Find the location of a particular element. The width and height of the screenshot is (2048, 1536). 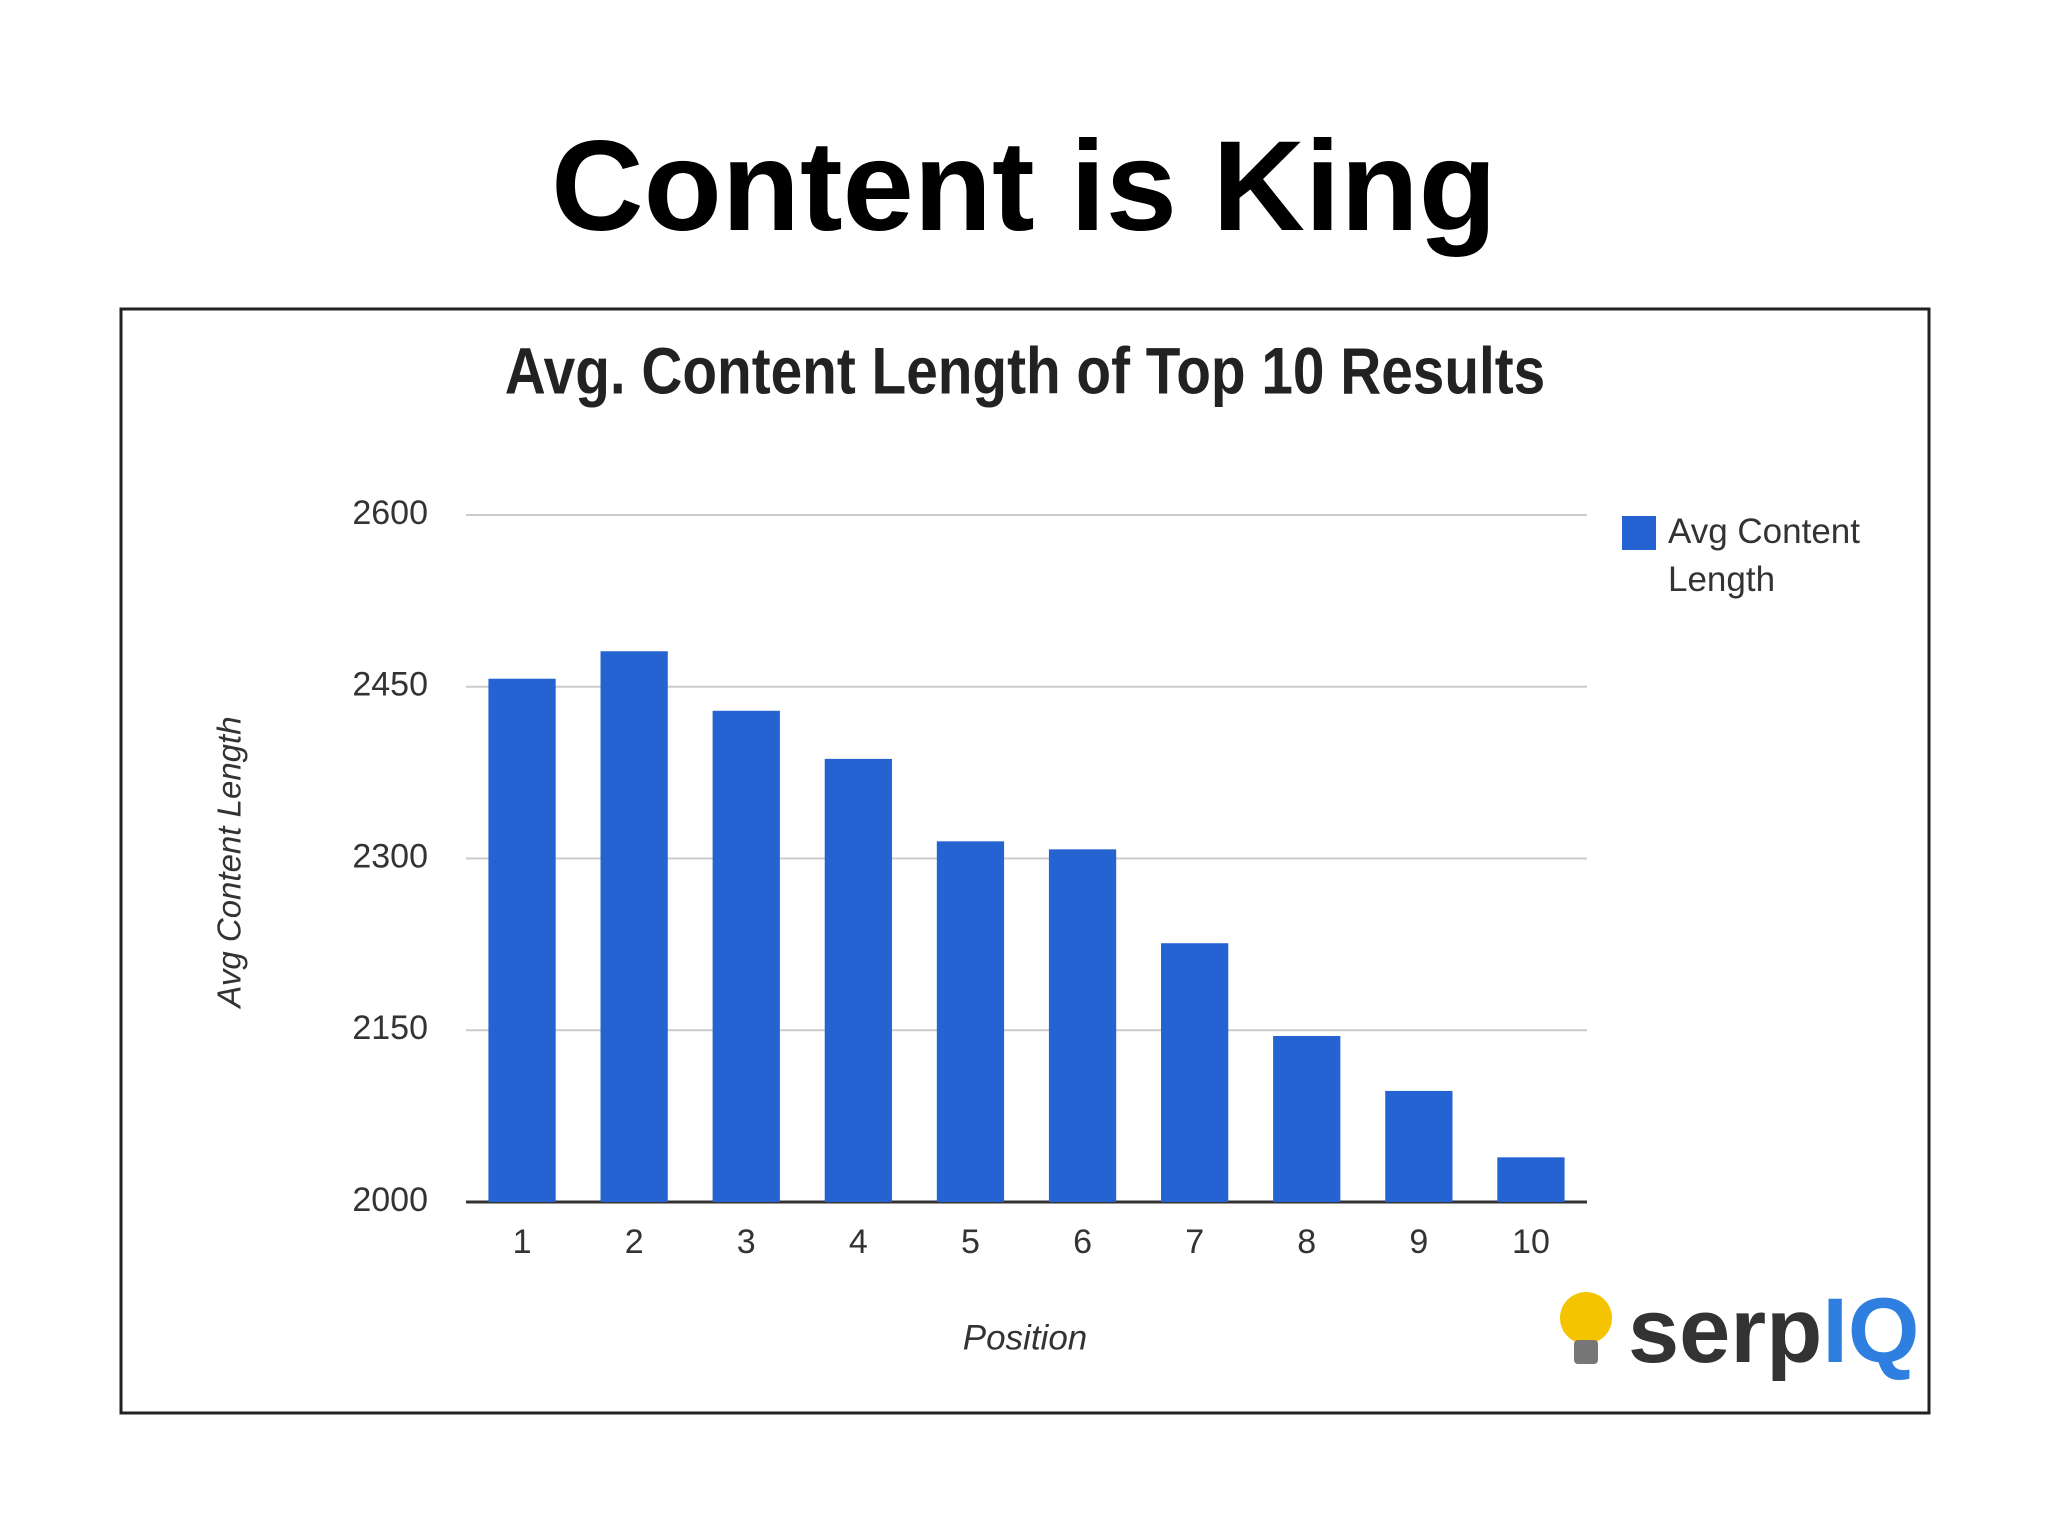

y-axis-label: Avg Content Length is located at coordinates (229, 862).